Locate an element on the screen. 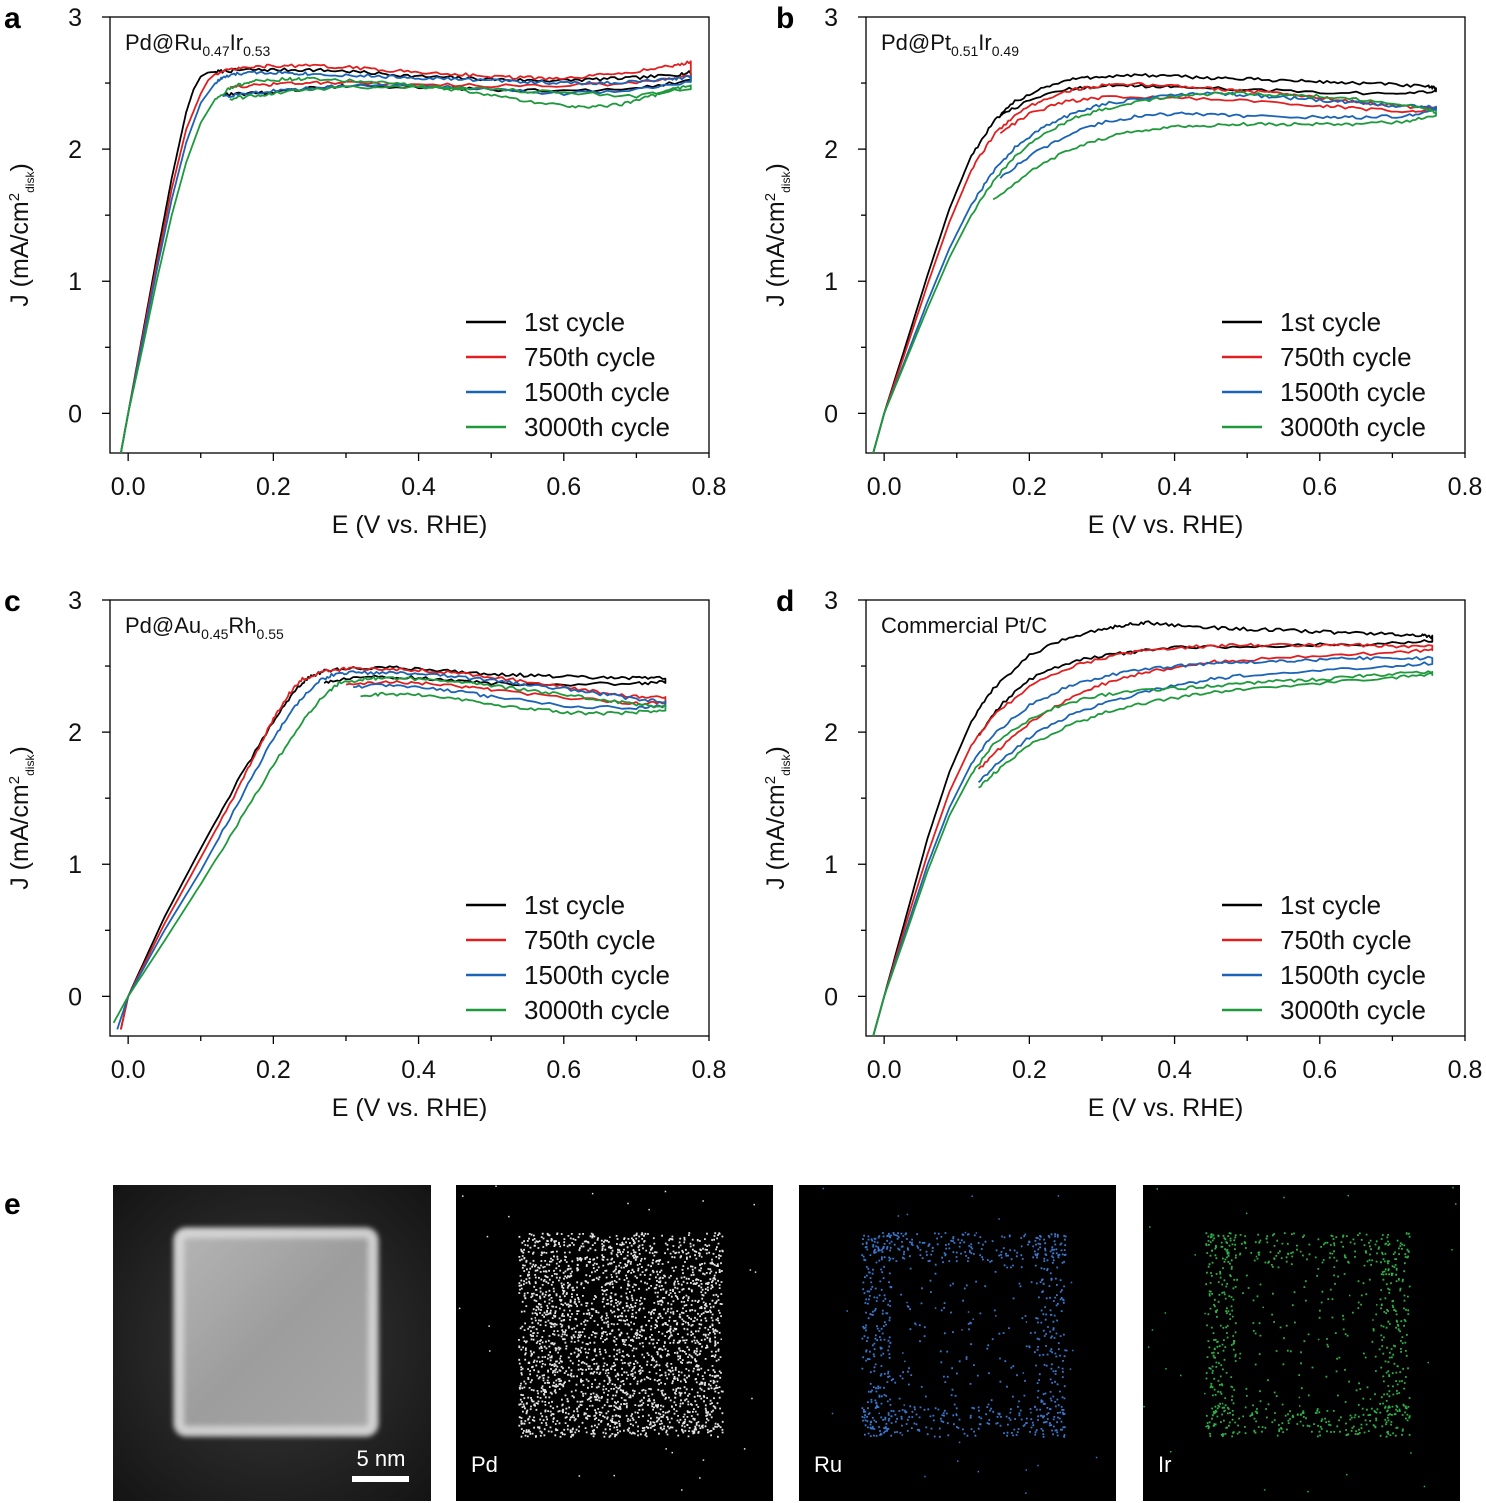 Image resolution: width=1486 pixels, height=1503 pixels. panel-letter-b: b is located at coordinates (785, 18).